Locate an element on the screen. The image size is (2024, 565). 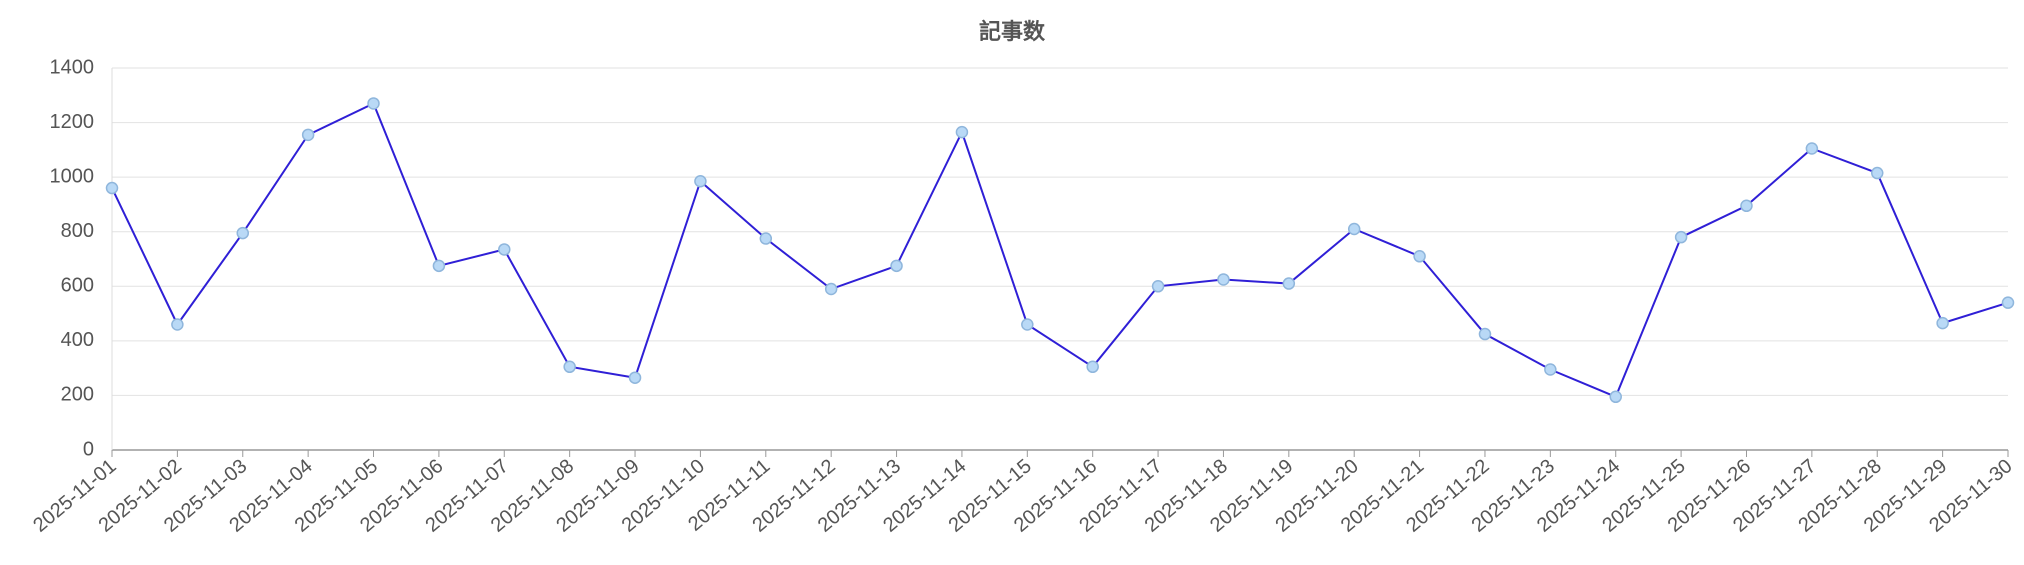
y-tick-label: 1400 is located at coordinates (72, 67).